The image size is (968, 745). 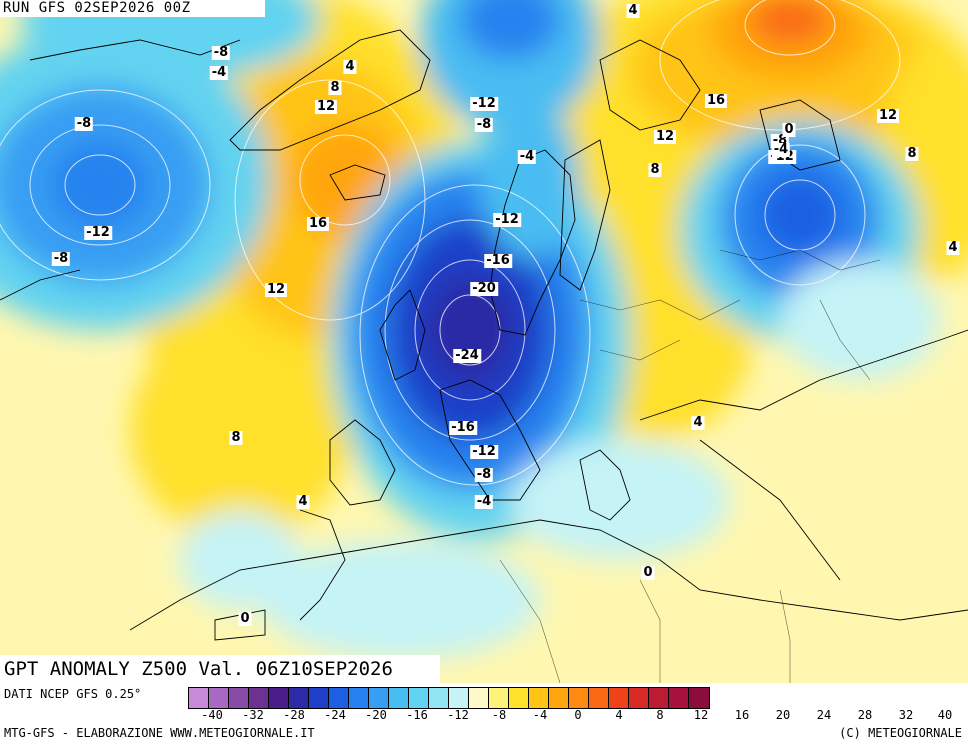 I want to click on colorbar-tick-label: 12, so click(x=701, y=715).